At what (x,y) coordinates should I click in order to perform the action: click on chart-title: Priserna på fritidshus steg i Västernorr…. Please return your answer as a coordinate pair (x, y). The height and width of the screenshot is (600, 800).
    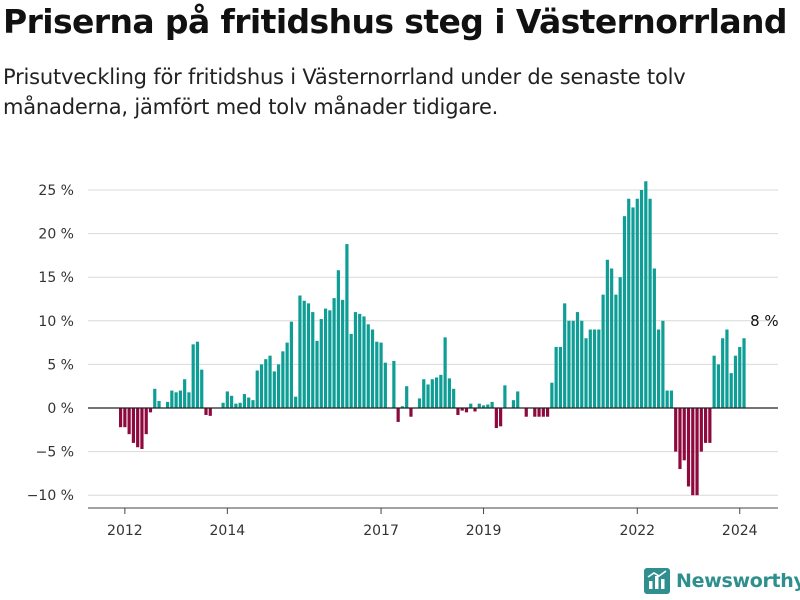
    Looking at the image, I should click on (395, 21).